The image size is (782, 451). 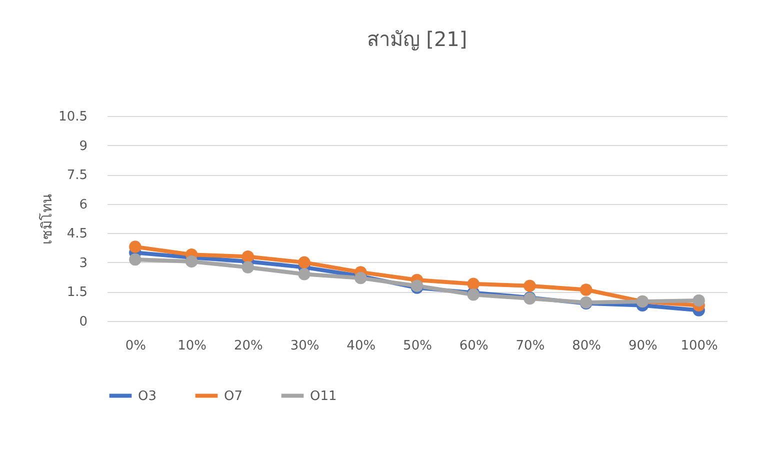 I want to click on x-tick-label: 90%, so click(x=643, y=346).